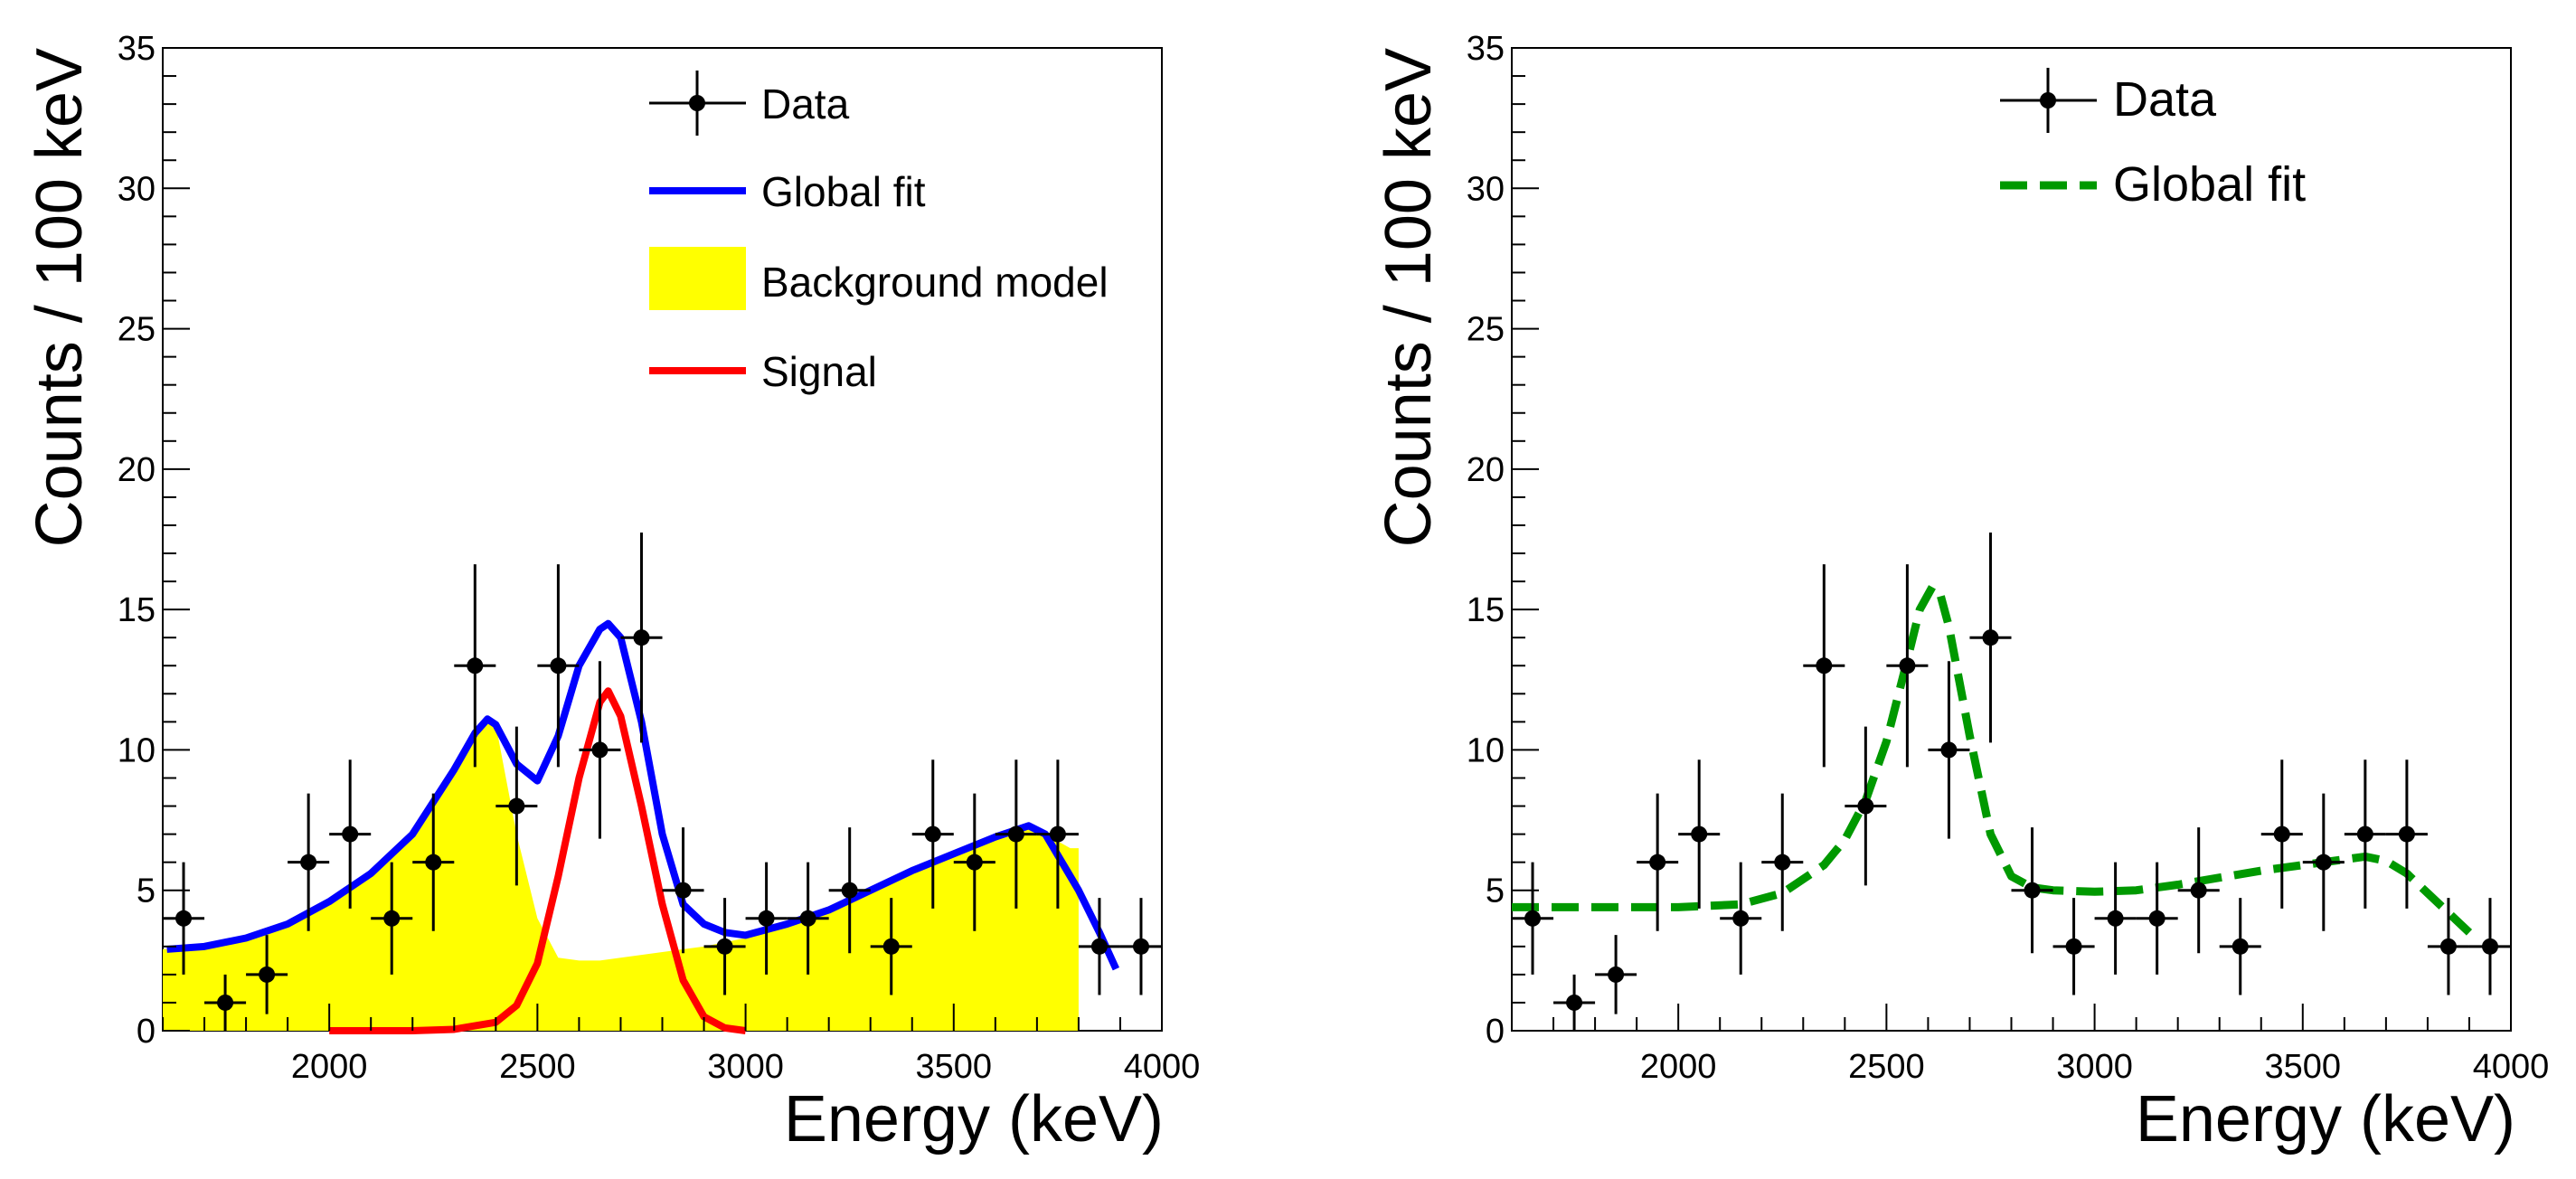  I want to click on left-x-axis-label: Energy (keV), so click(974, 1119).